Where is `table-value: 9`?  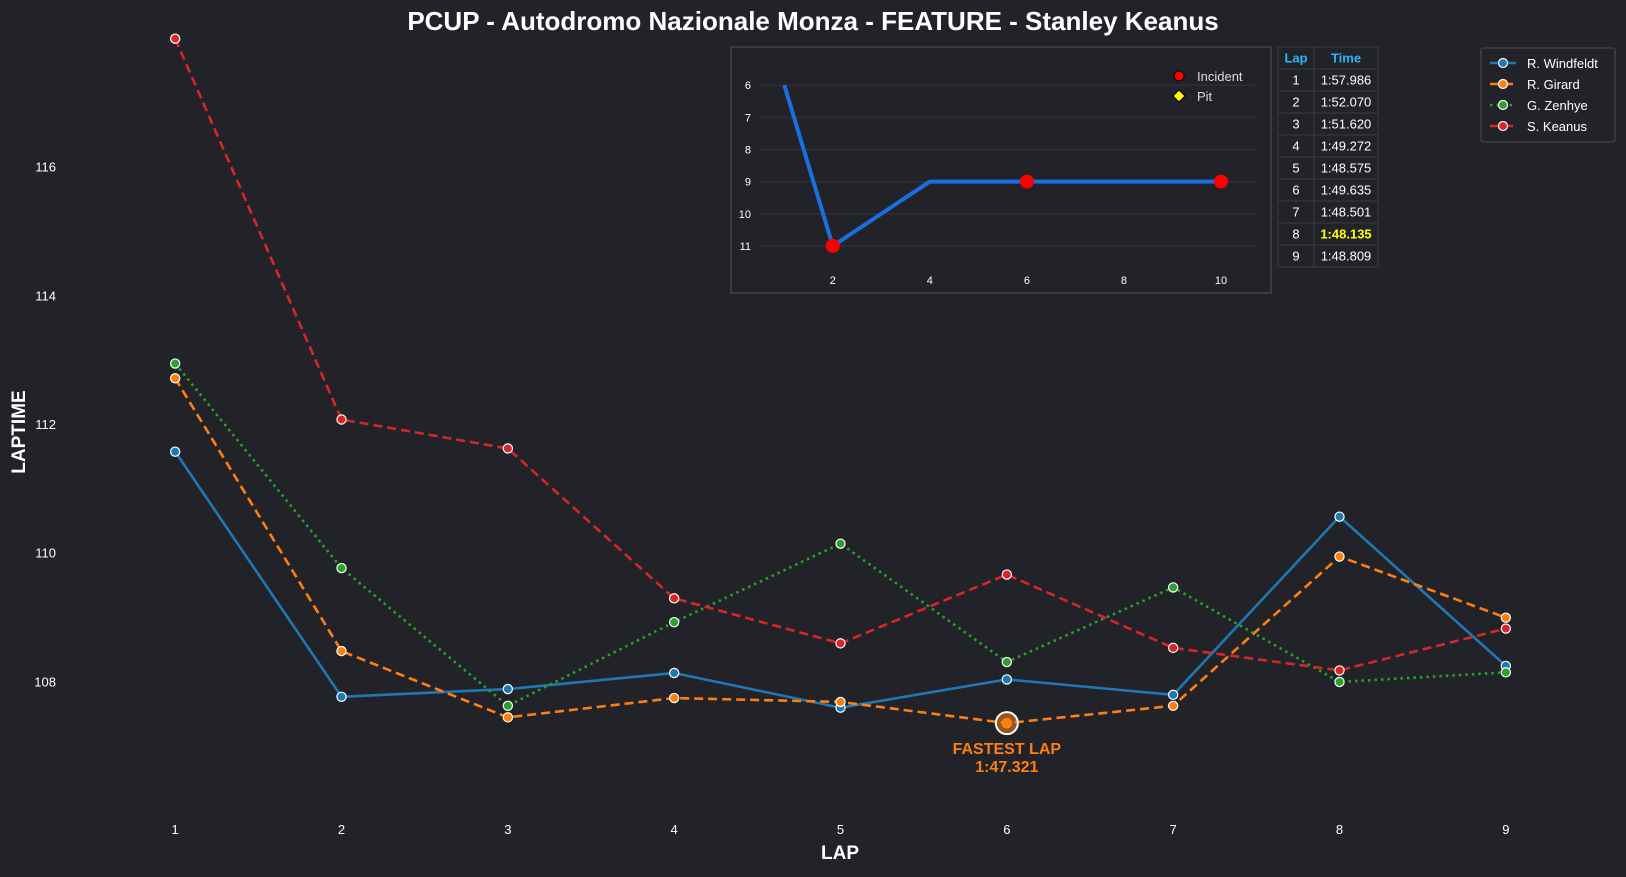
table-value: 9 is located at coordinates (1295, 256).